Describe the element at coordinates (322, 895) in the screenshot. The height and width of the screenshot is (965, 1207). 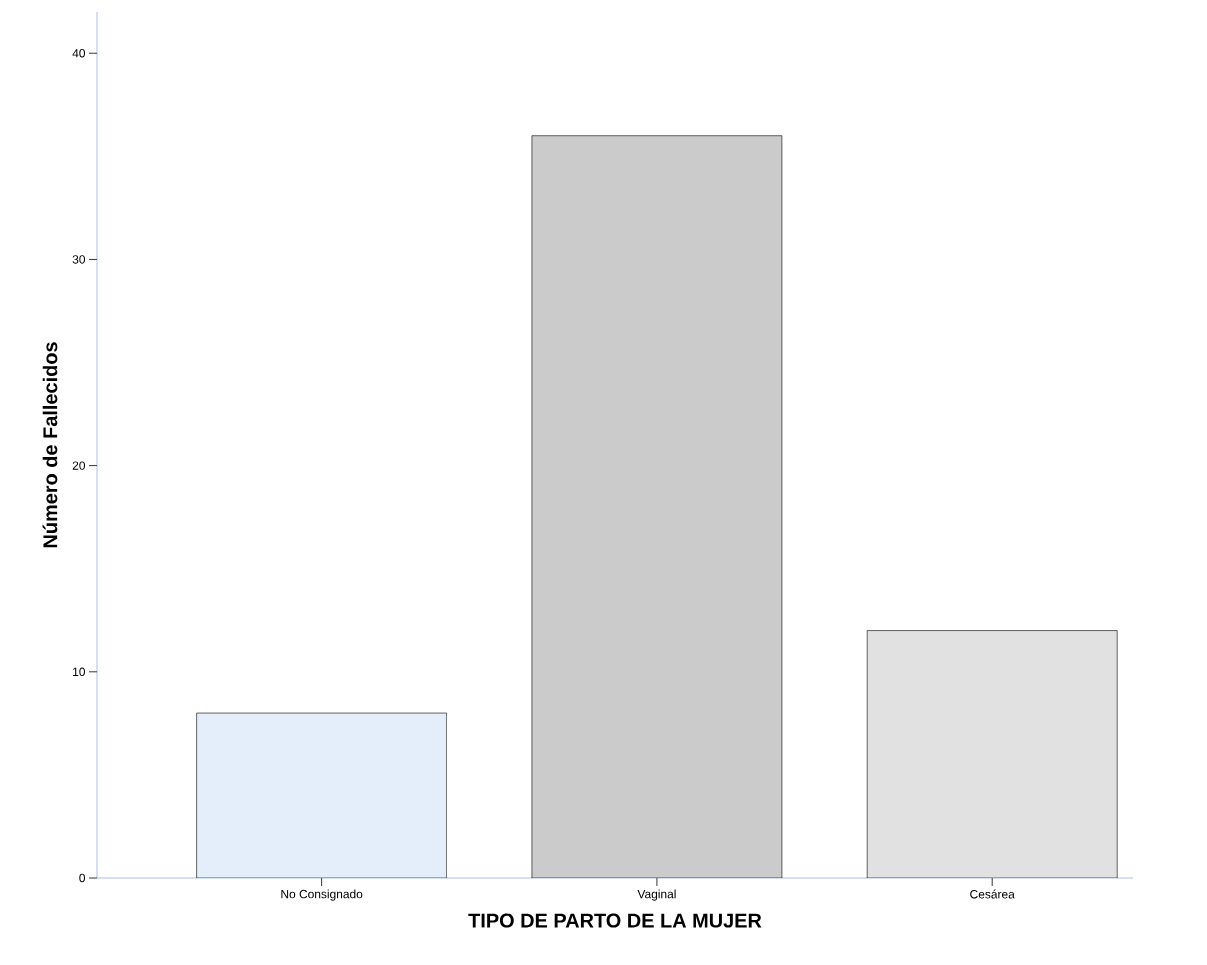
I see `x-tick-label: No Consignado` at that location.